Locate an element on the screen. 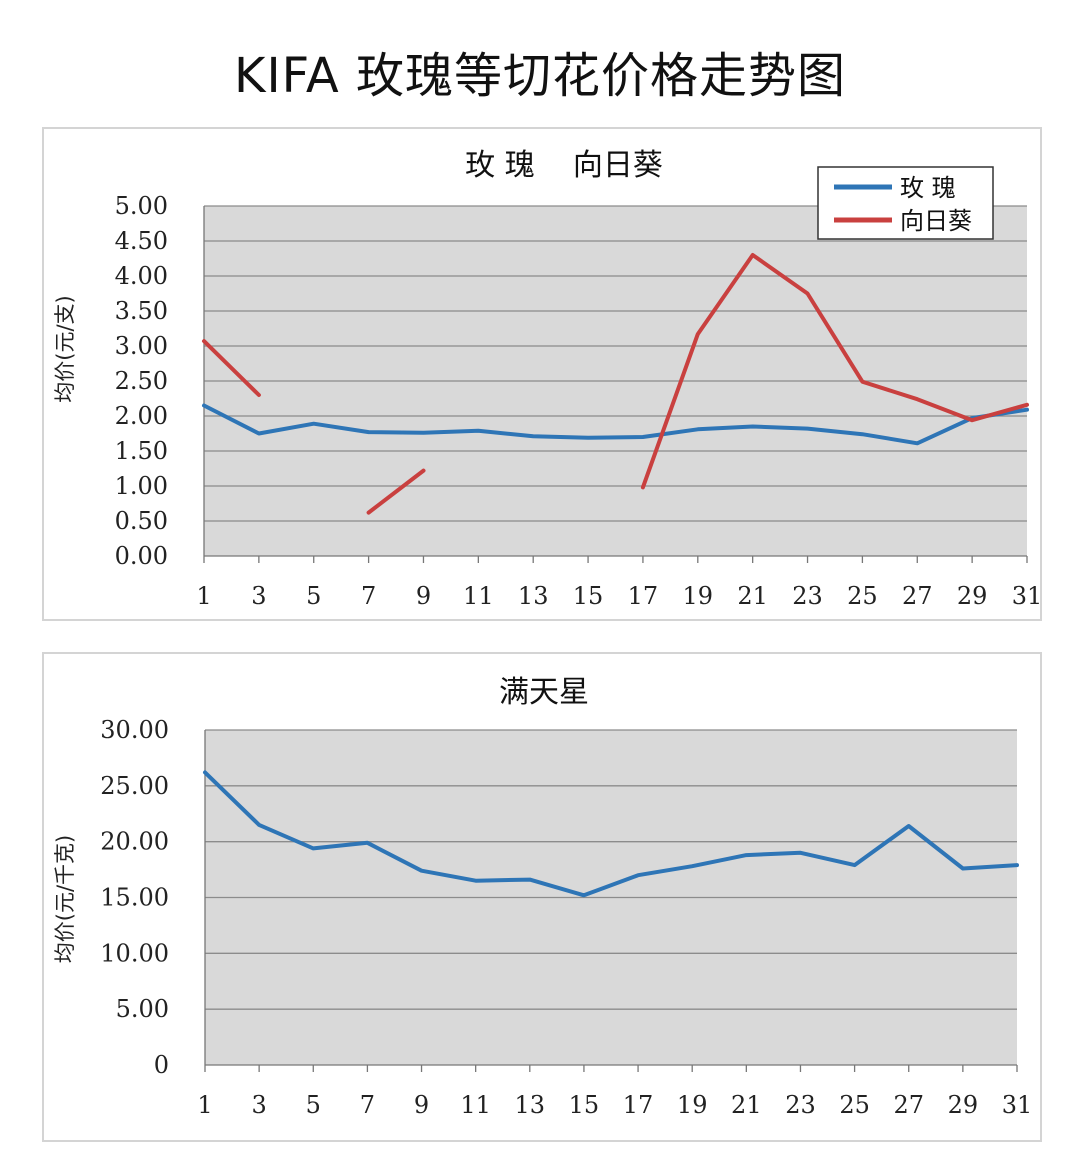  page-title: KIFA 玫瑰等切花价格走势图 is located at coordinates (540, 76).